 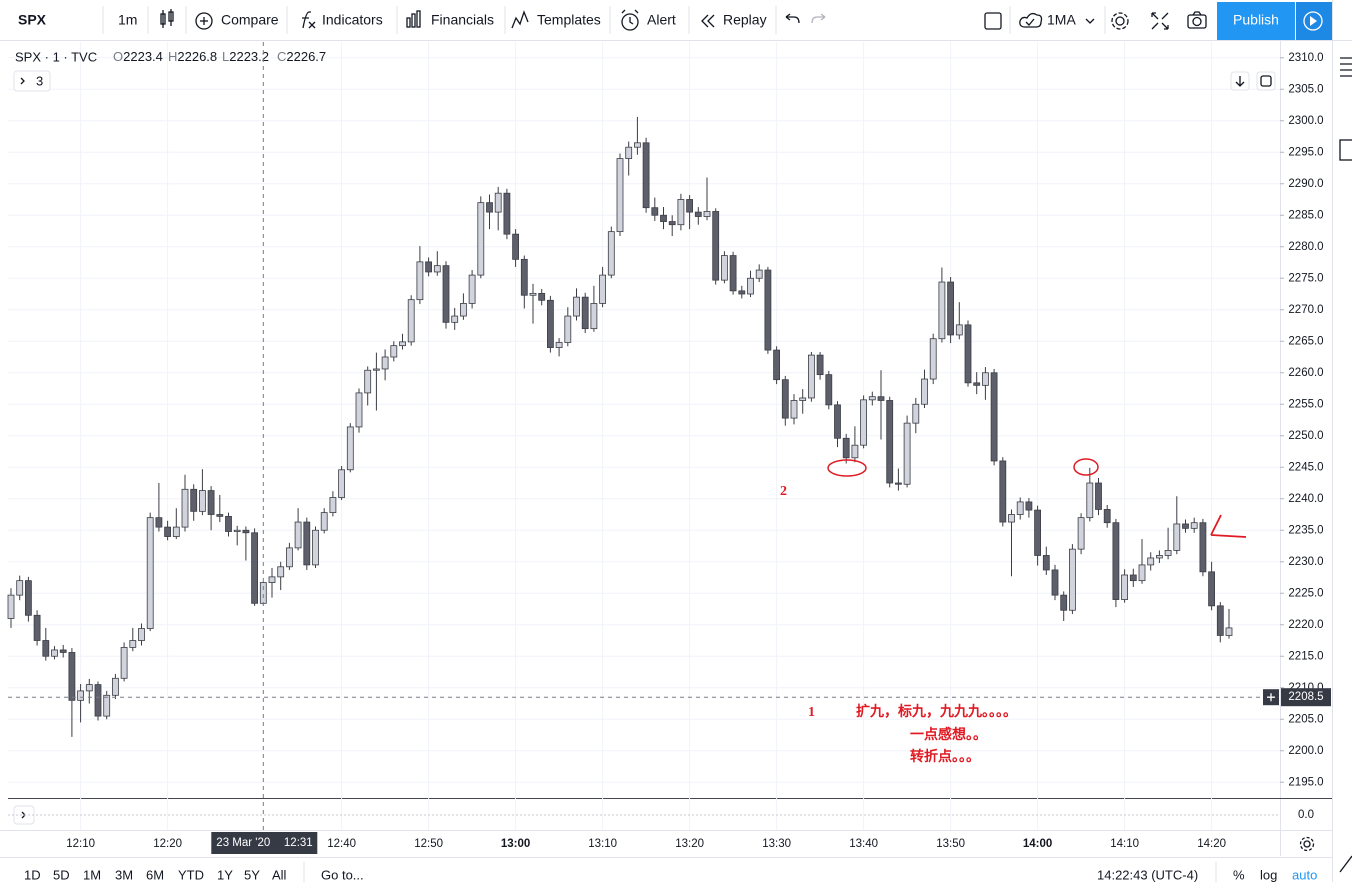 I want to click on range: All, so click(x=279, y=874).